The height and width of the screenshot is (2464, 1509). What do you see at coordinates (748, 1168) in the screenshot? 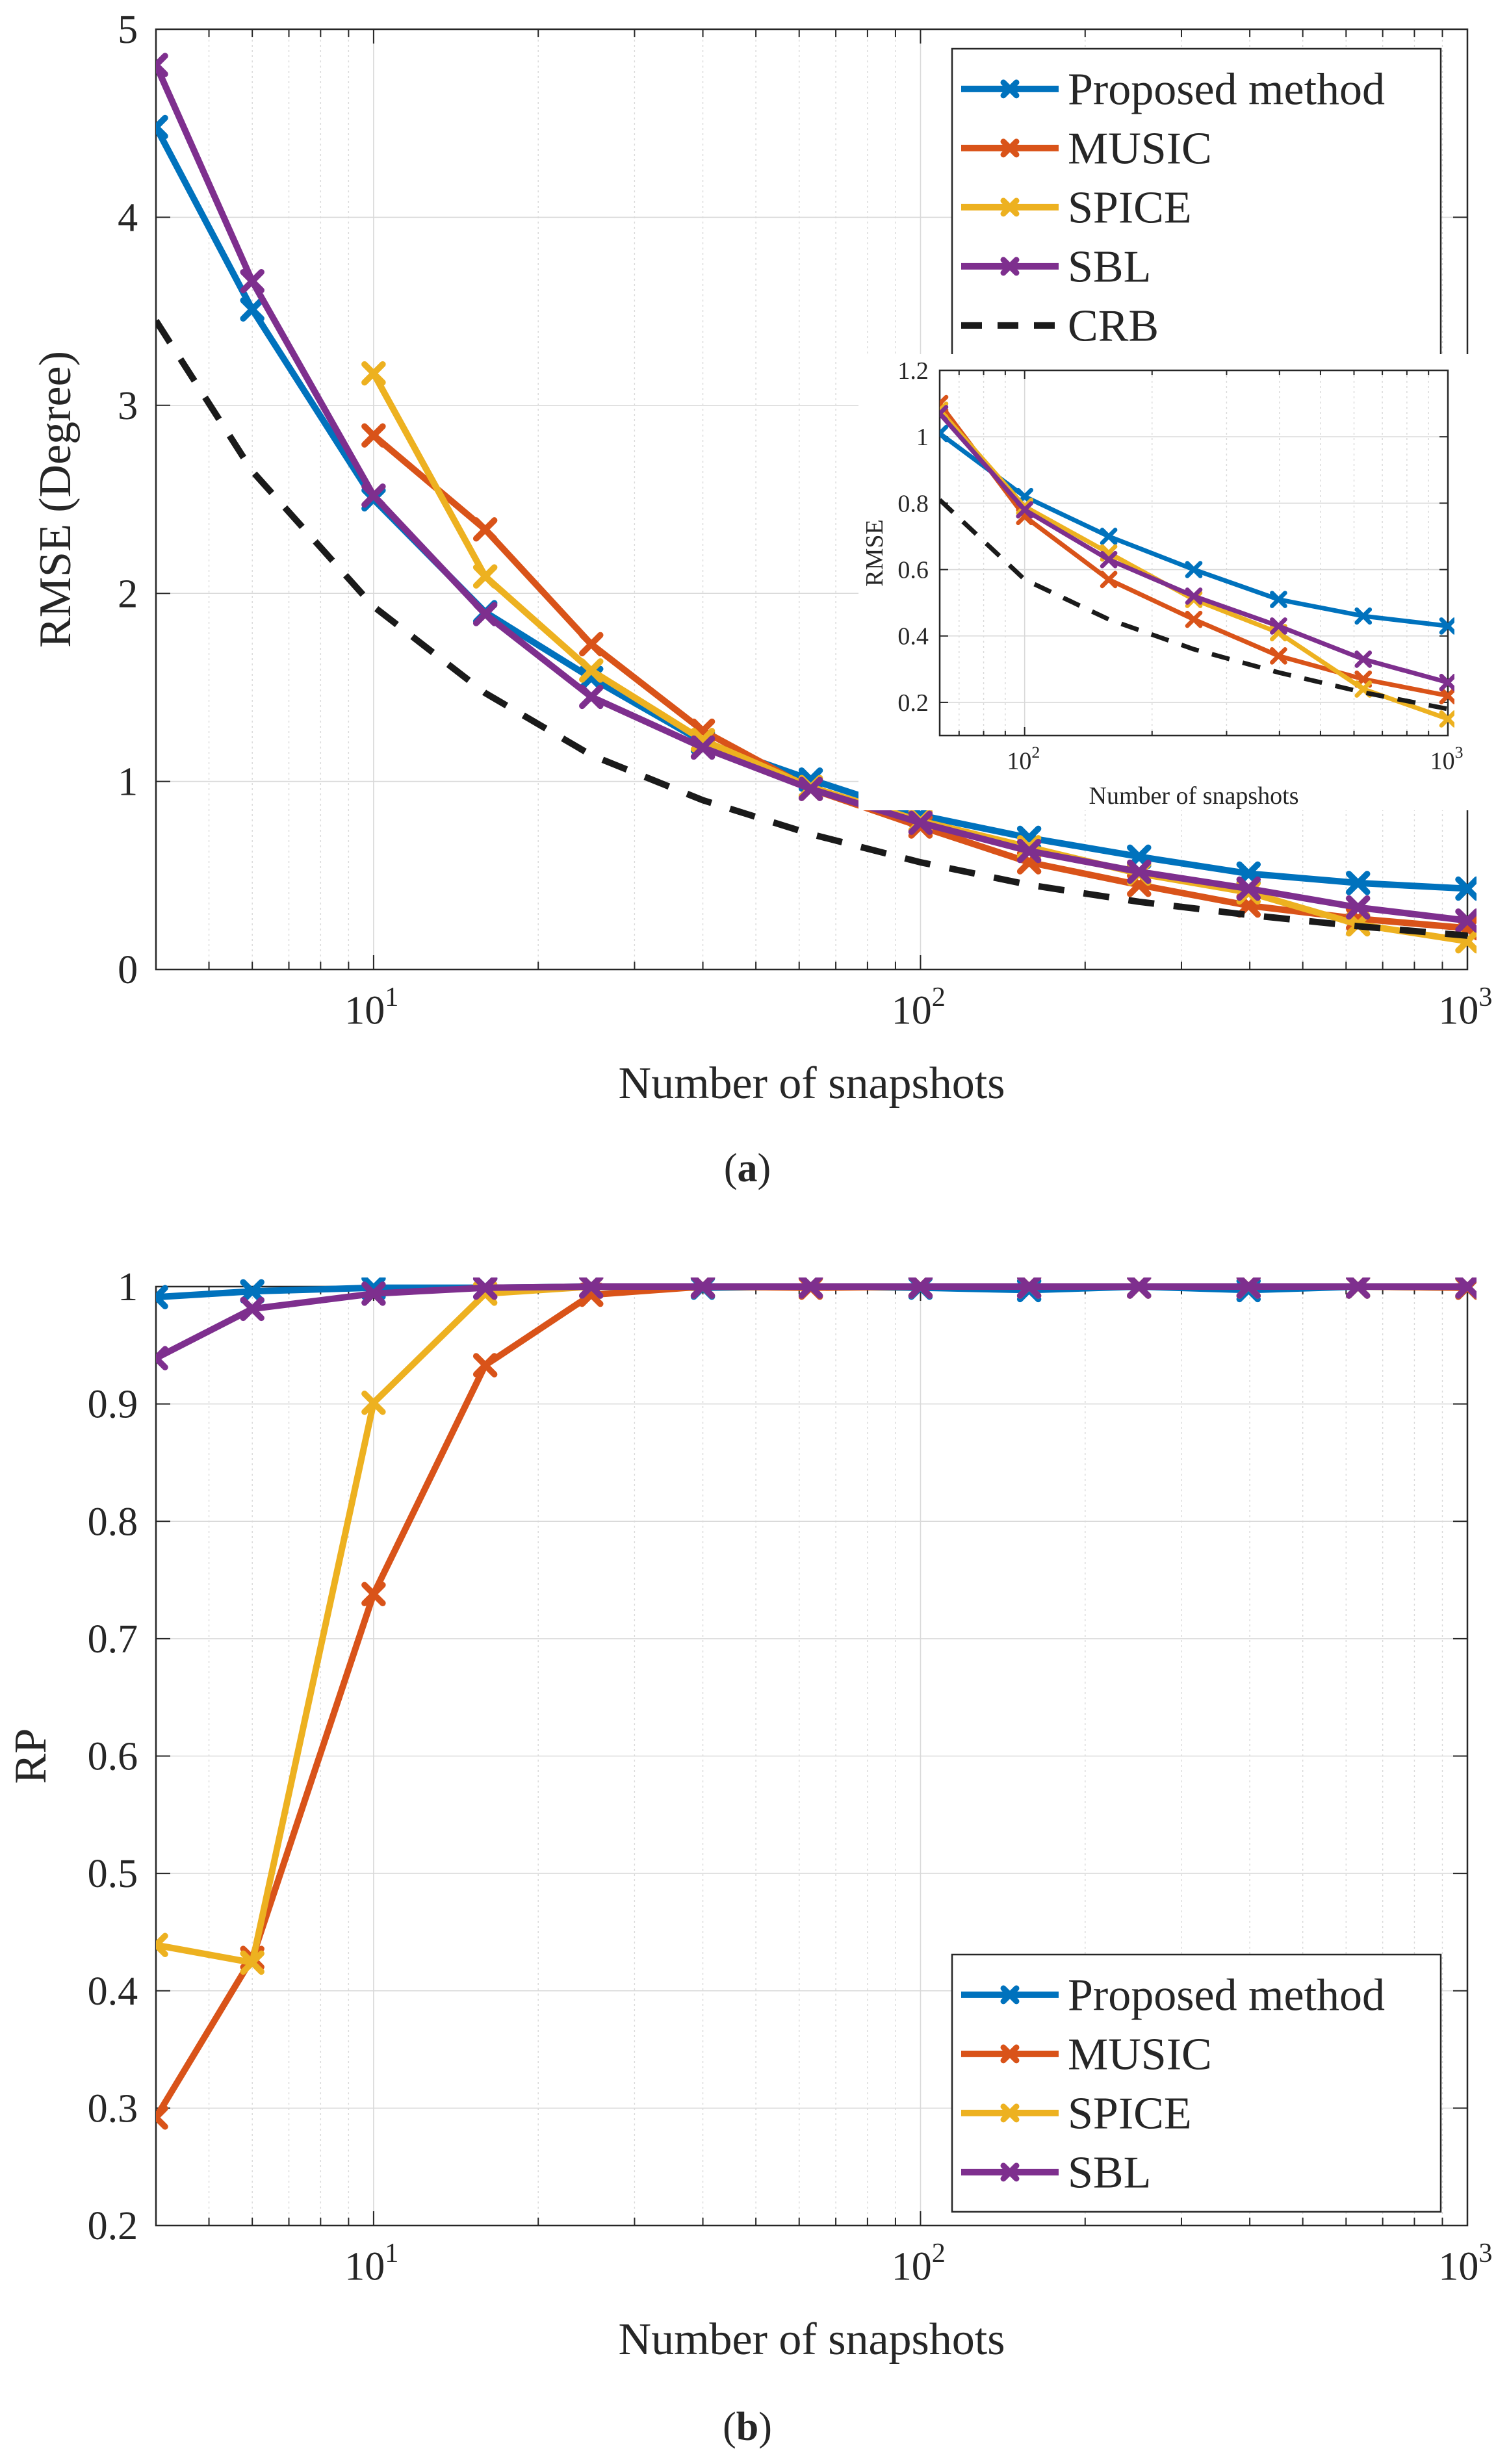
I see `panel-caption-letter: a` at bounding box center [748, 1168].